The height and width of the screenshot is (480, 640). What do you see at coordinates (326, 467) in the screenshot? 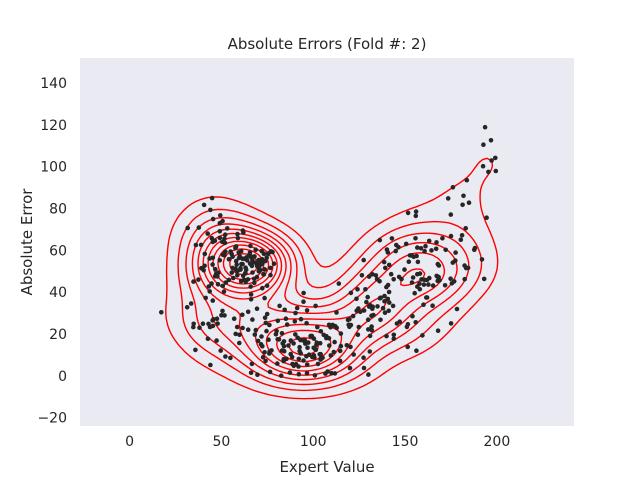
I see `x-axis-label: Expert Value` at bounding box center [326, 467].